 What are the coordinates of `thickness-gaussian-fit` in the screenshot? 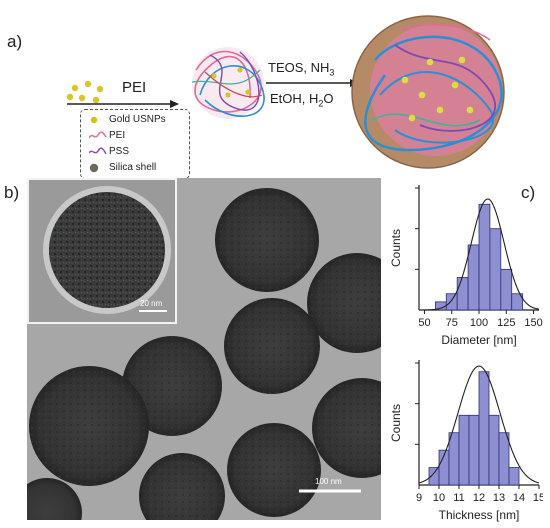 It's located at (479, 424).